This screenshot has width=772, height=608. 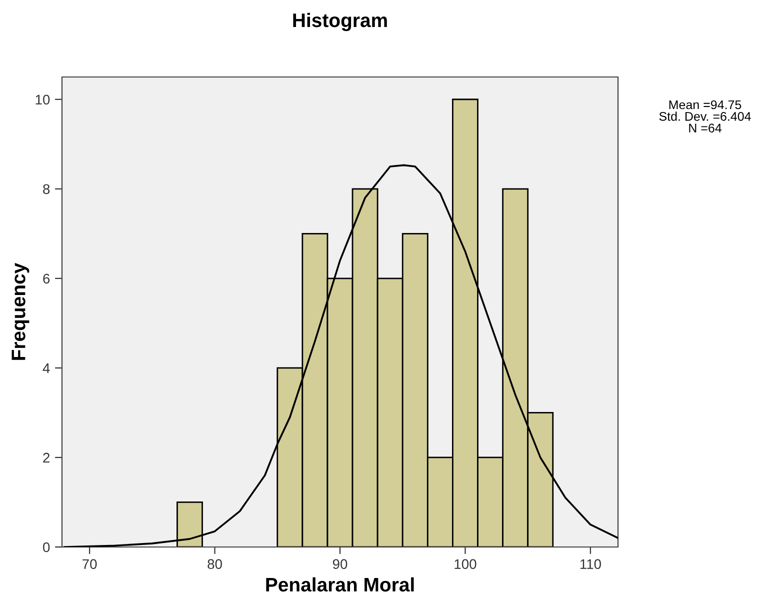 What do you see at coordinates (215, 564) in the screenshot?
I see `x-tick-label: 80` at bounding box center [215, 564].